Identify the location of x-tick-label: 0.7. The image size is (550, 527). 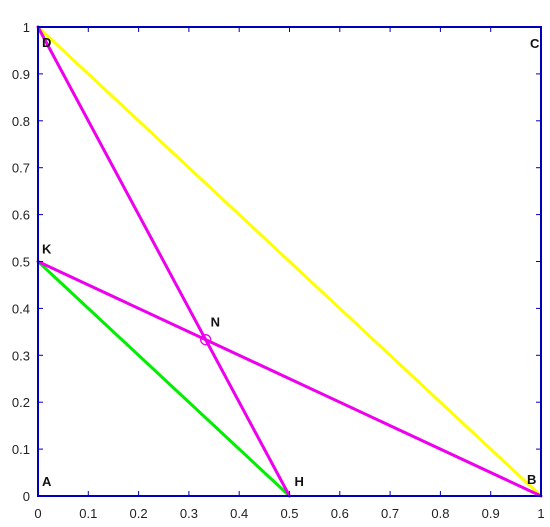
(390, 513).